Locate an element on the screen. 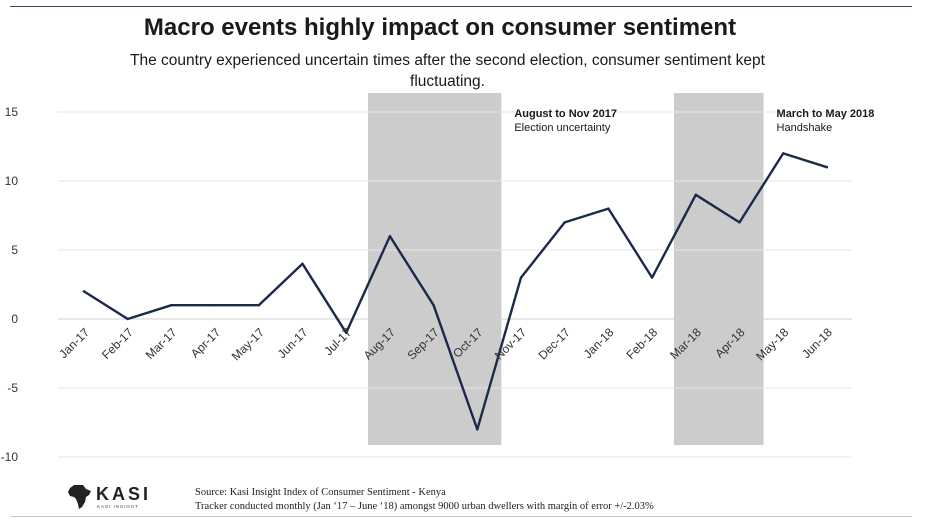 The image size is (925, 526). x-tick-label: Jun-17 is located at coordinates (293, 343).